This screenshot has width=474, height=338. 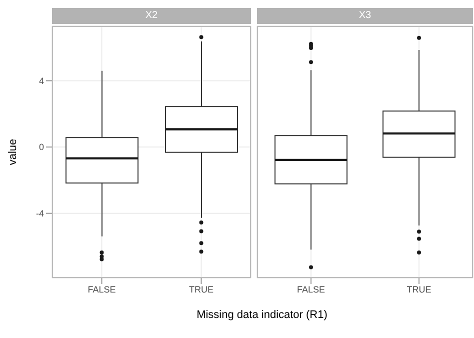 What do you see at coordinates (40, 213) in the screenshot?
I see `y-tick-label: -4` at bounding box center [40, 213].